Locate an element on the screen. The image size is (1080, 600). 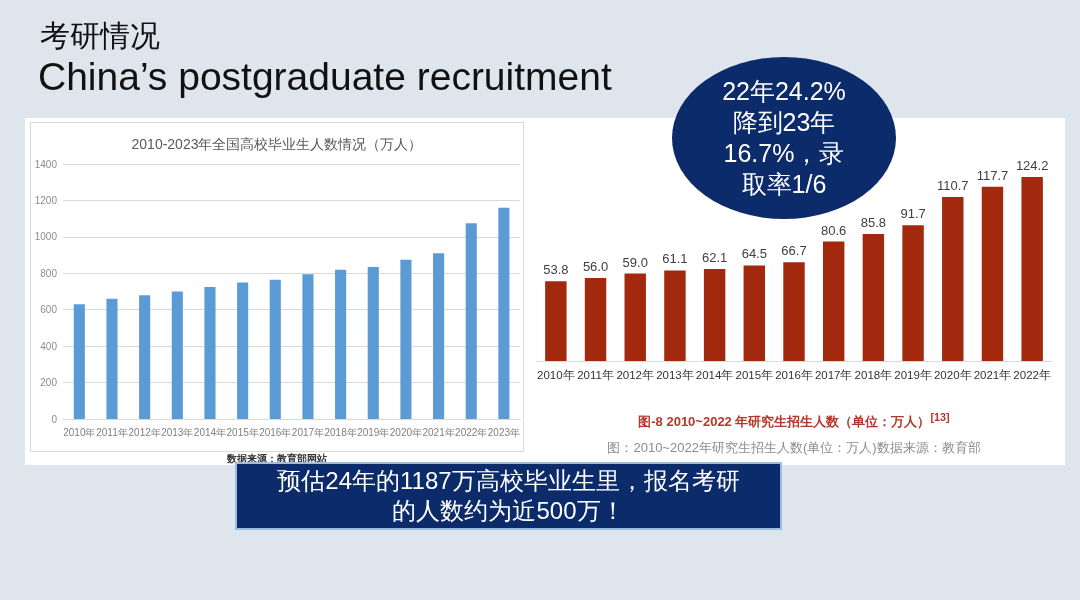
data-label: 80.6 is located at coordinates (834, 230).